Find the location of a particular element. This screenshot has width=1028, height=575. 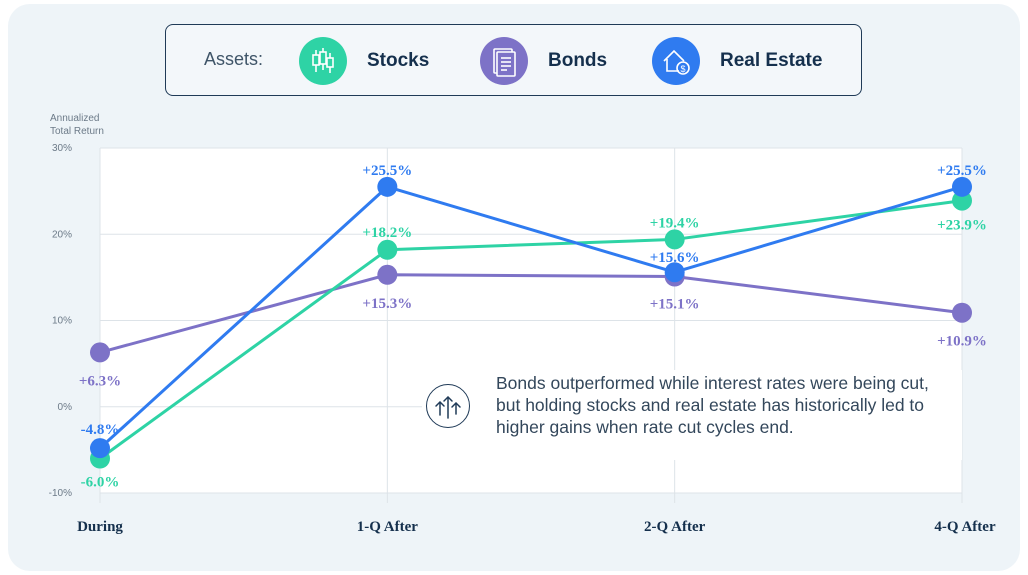

y-tick-label: 0% is located at coordinates (65, 407).